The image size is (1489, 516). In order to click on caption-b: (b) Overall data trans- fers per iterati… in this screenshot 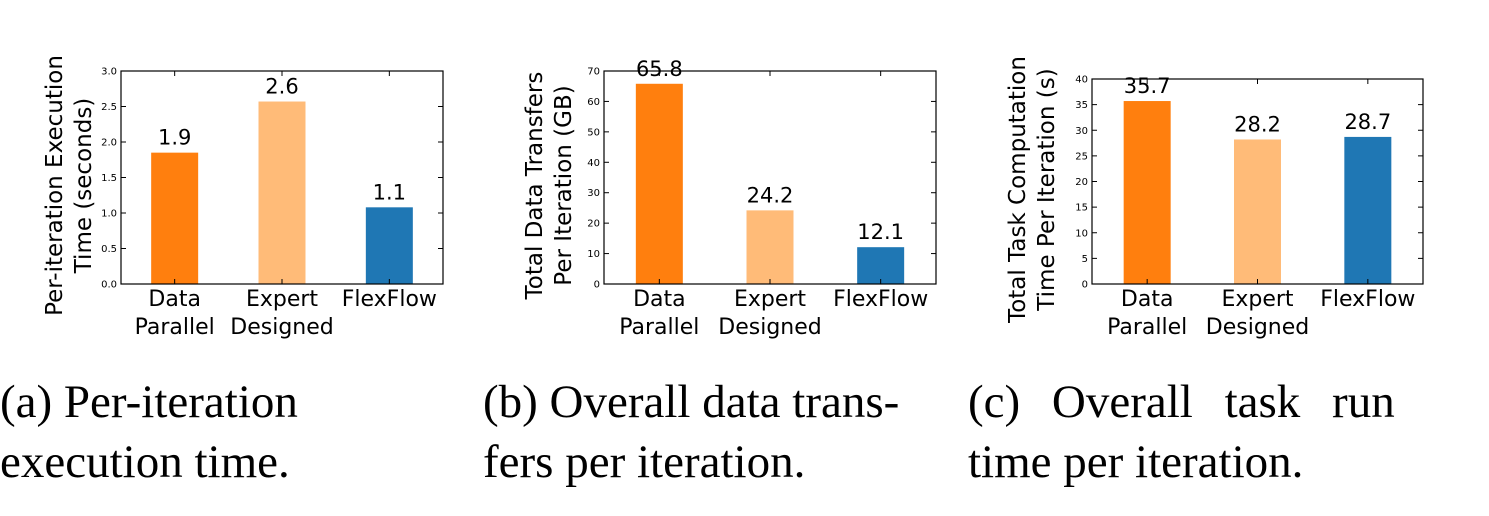, I will do `click(691, 432)`.